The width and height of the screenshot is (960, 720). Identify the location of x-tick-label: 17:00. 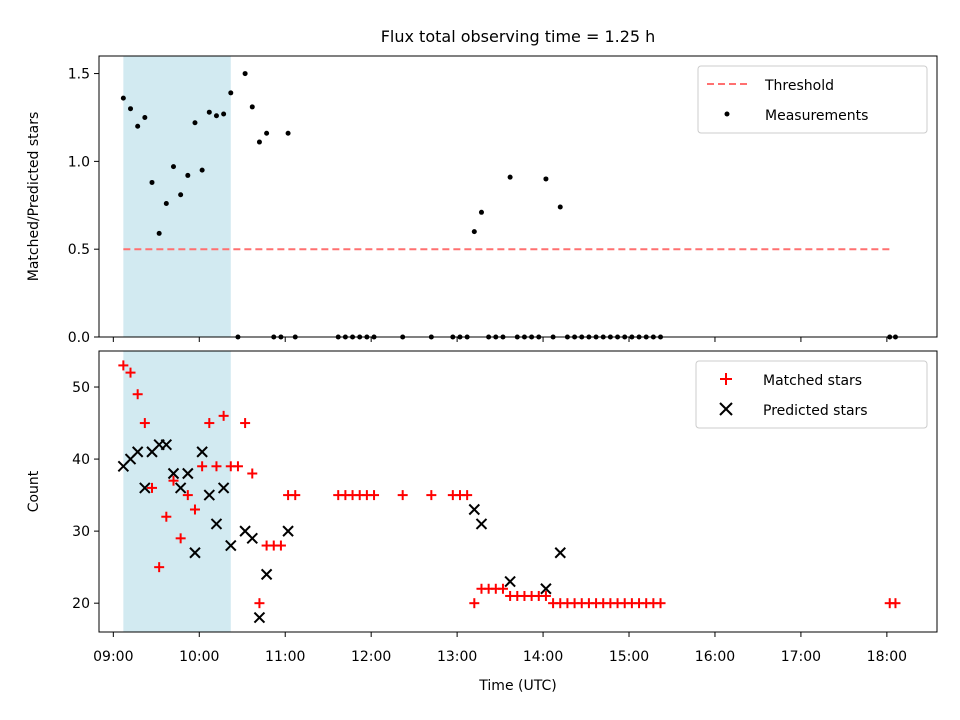
(801, 657).